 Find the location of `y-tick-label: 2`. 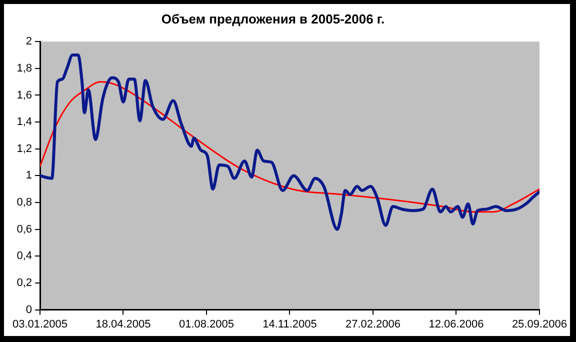

y-tick-label: 2 is located at coordinates (29, 42).